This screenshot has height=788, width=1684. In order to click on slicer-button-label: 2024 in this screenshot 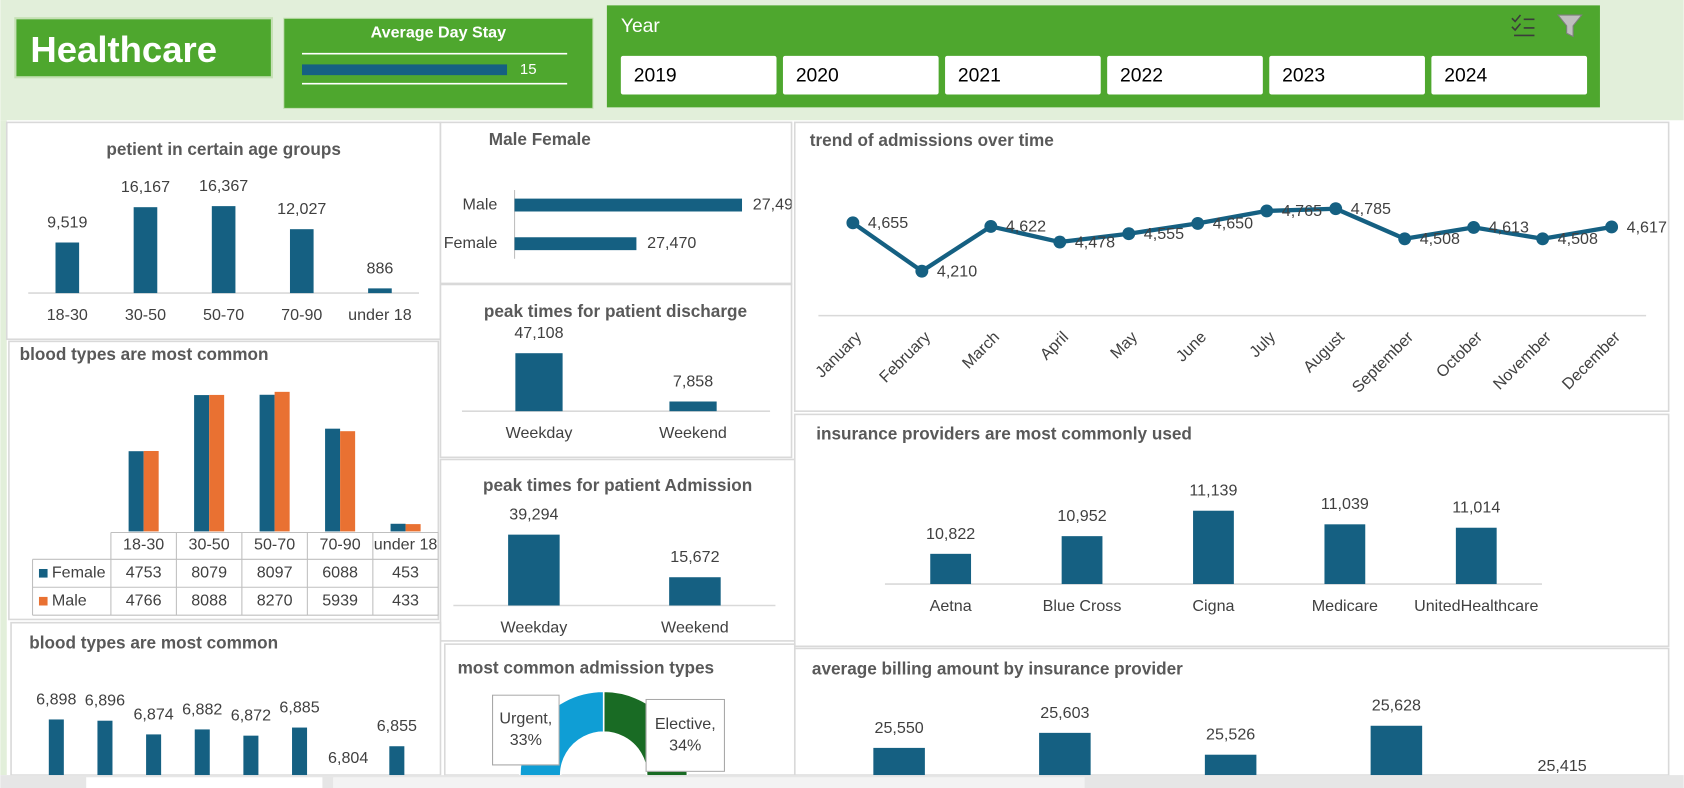, I will do `click(1465, 75)`.